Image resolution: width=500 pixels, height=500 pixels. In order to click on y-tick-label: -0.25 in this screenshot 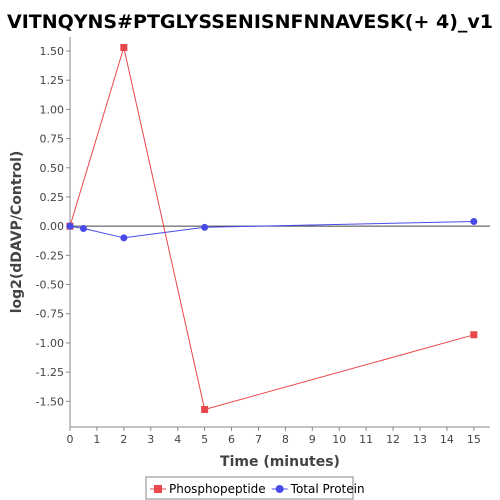, I will do `click(50, 255)`.